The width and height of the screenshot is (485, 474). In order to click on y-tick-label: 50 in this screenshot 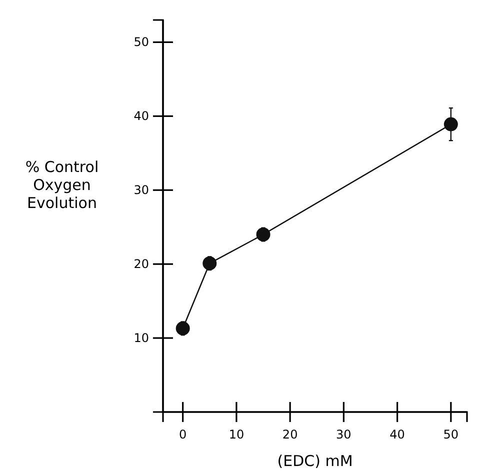, I will do `click(141, 42)`.